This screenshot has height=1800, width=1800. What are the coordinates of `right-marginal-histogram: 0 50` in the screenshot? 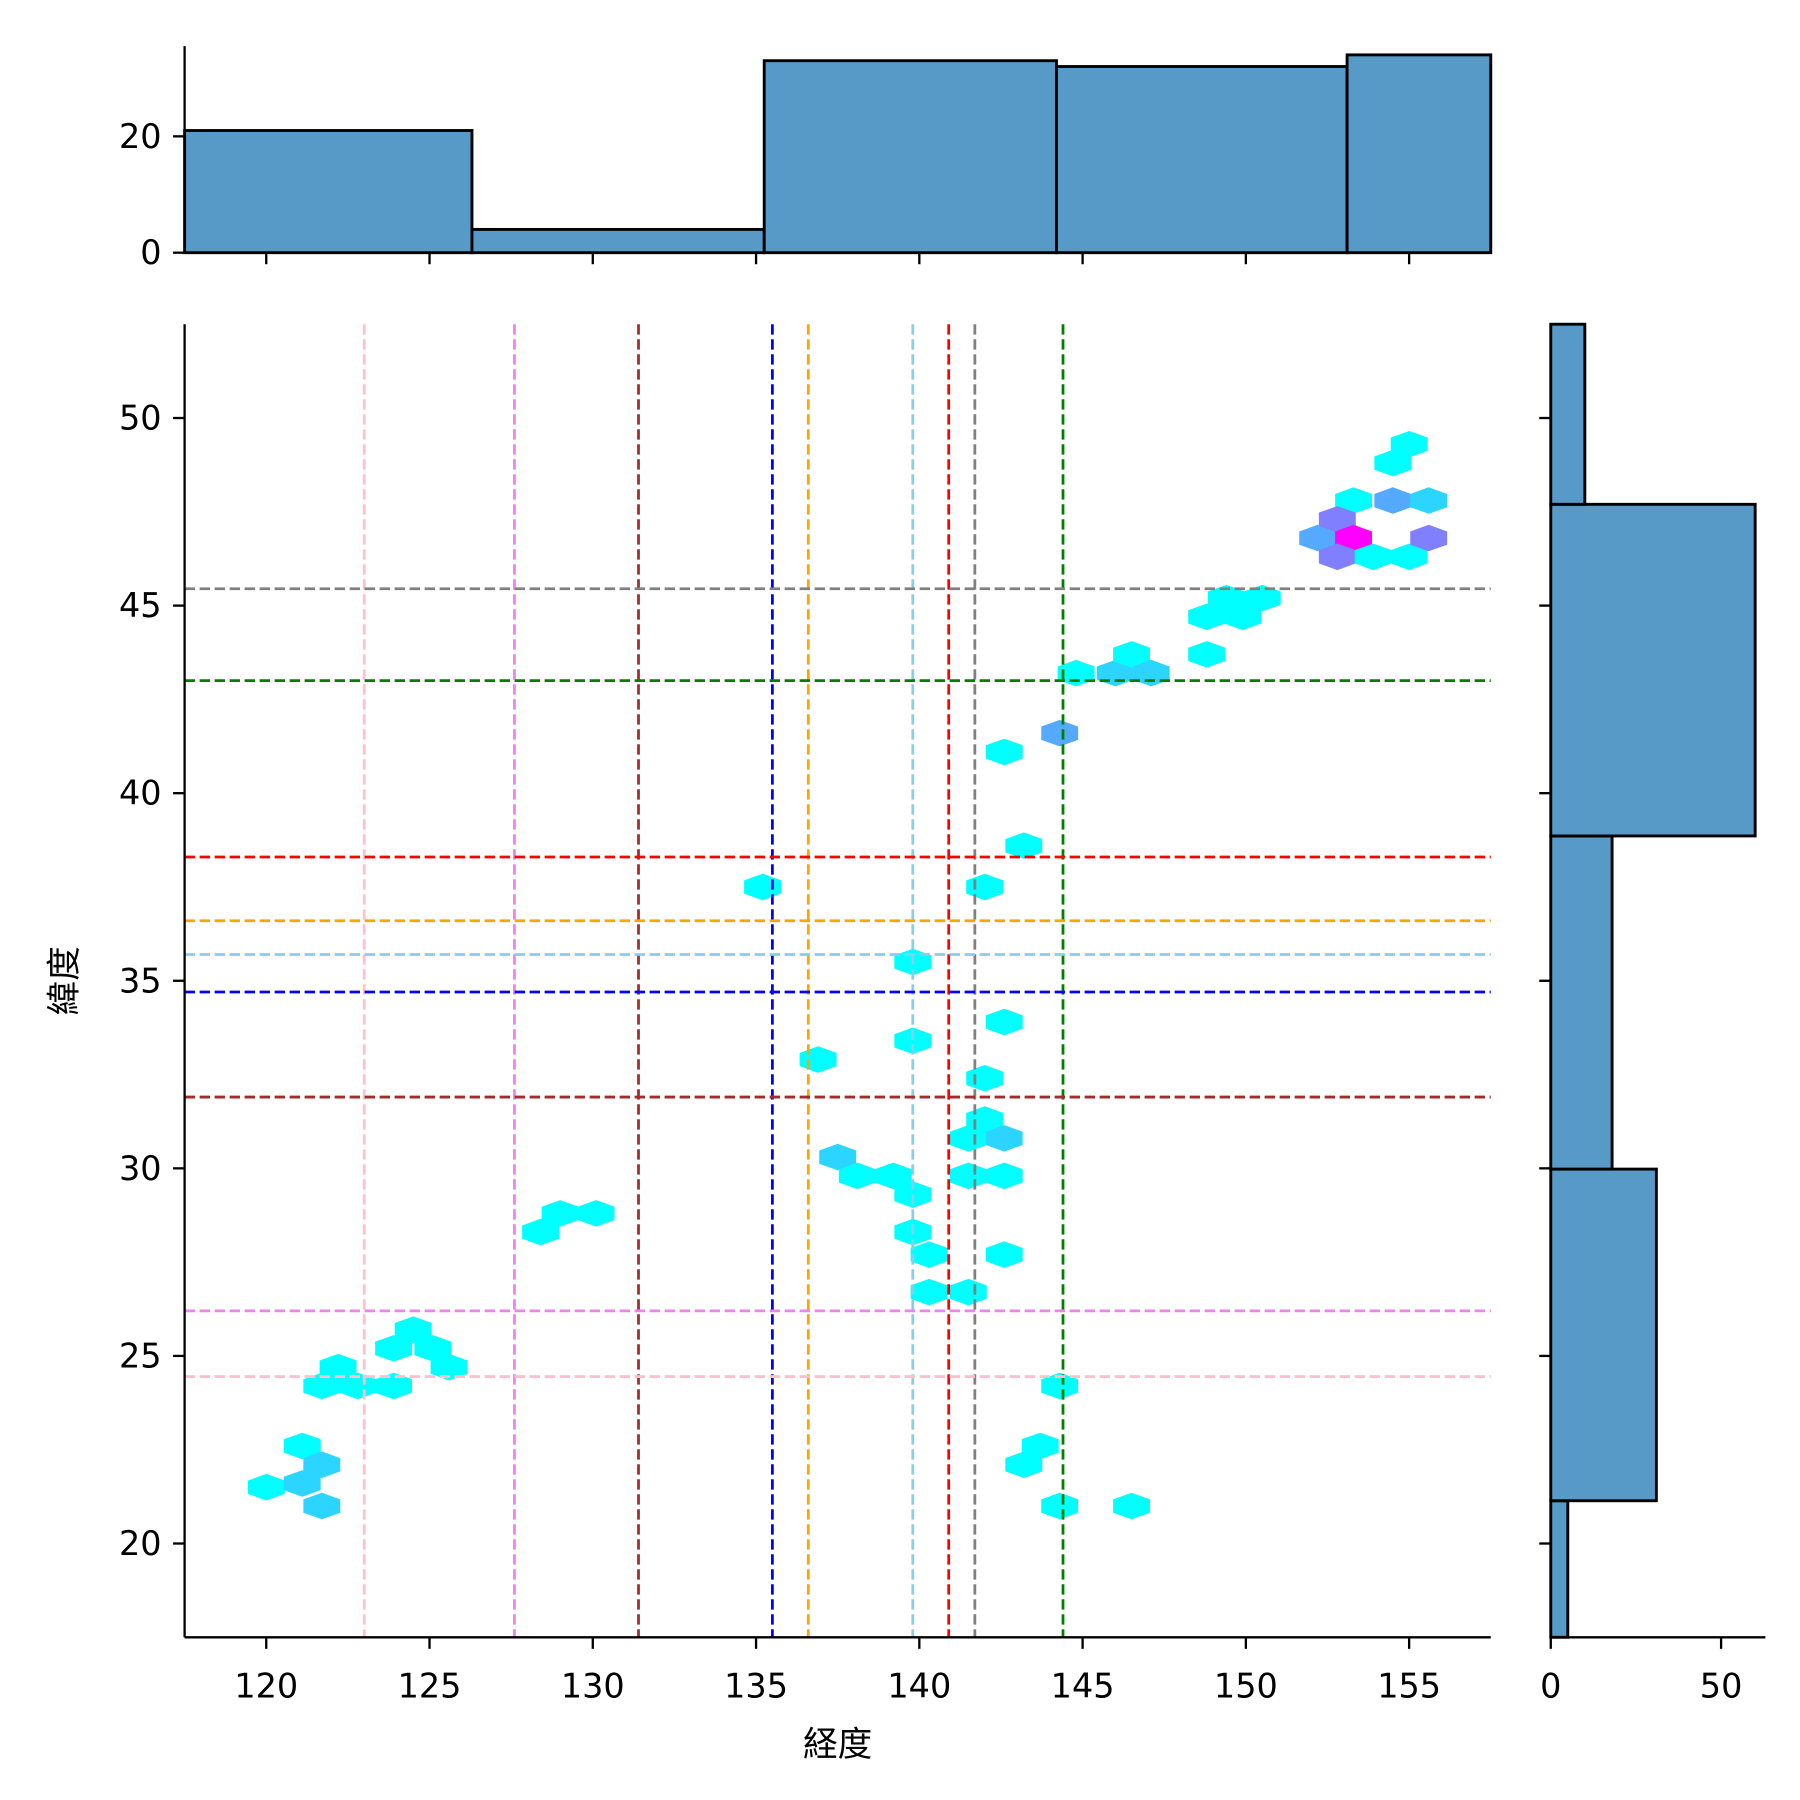 It's located at (1652, 1013).